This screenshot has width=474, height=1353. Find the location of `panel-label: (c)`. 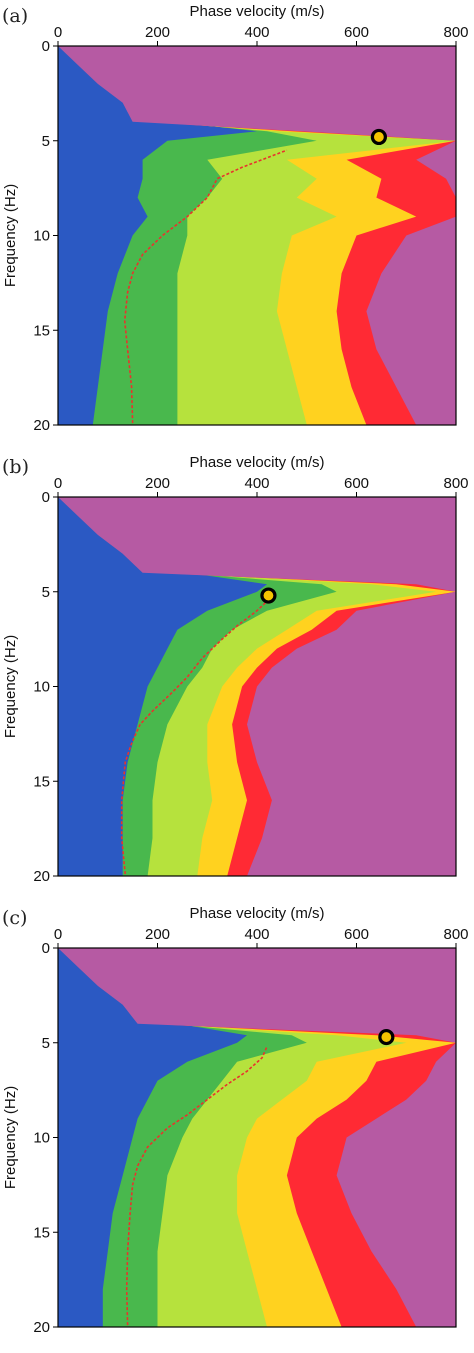

panel-label: (c) is located at coordinates (14, 918).